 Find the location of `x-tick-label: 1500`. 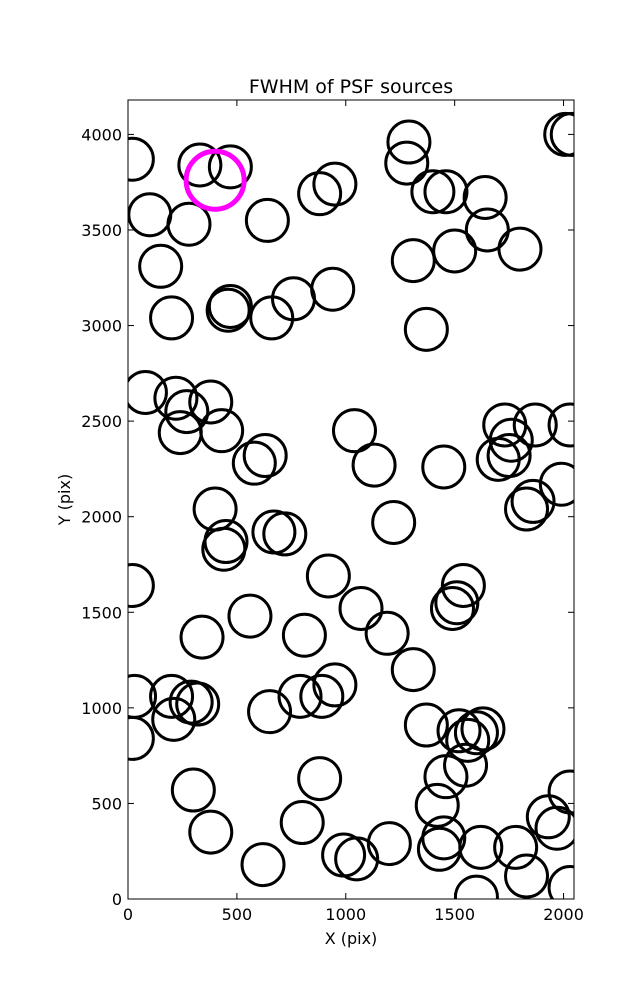

x-tick-label: 1500 is located at coordinates (454, 914).